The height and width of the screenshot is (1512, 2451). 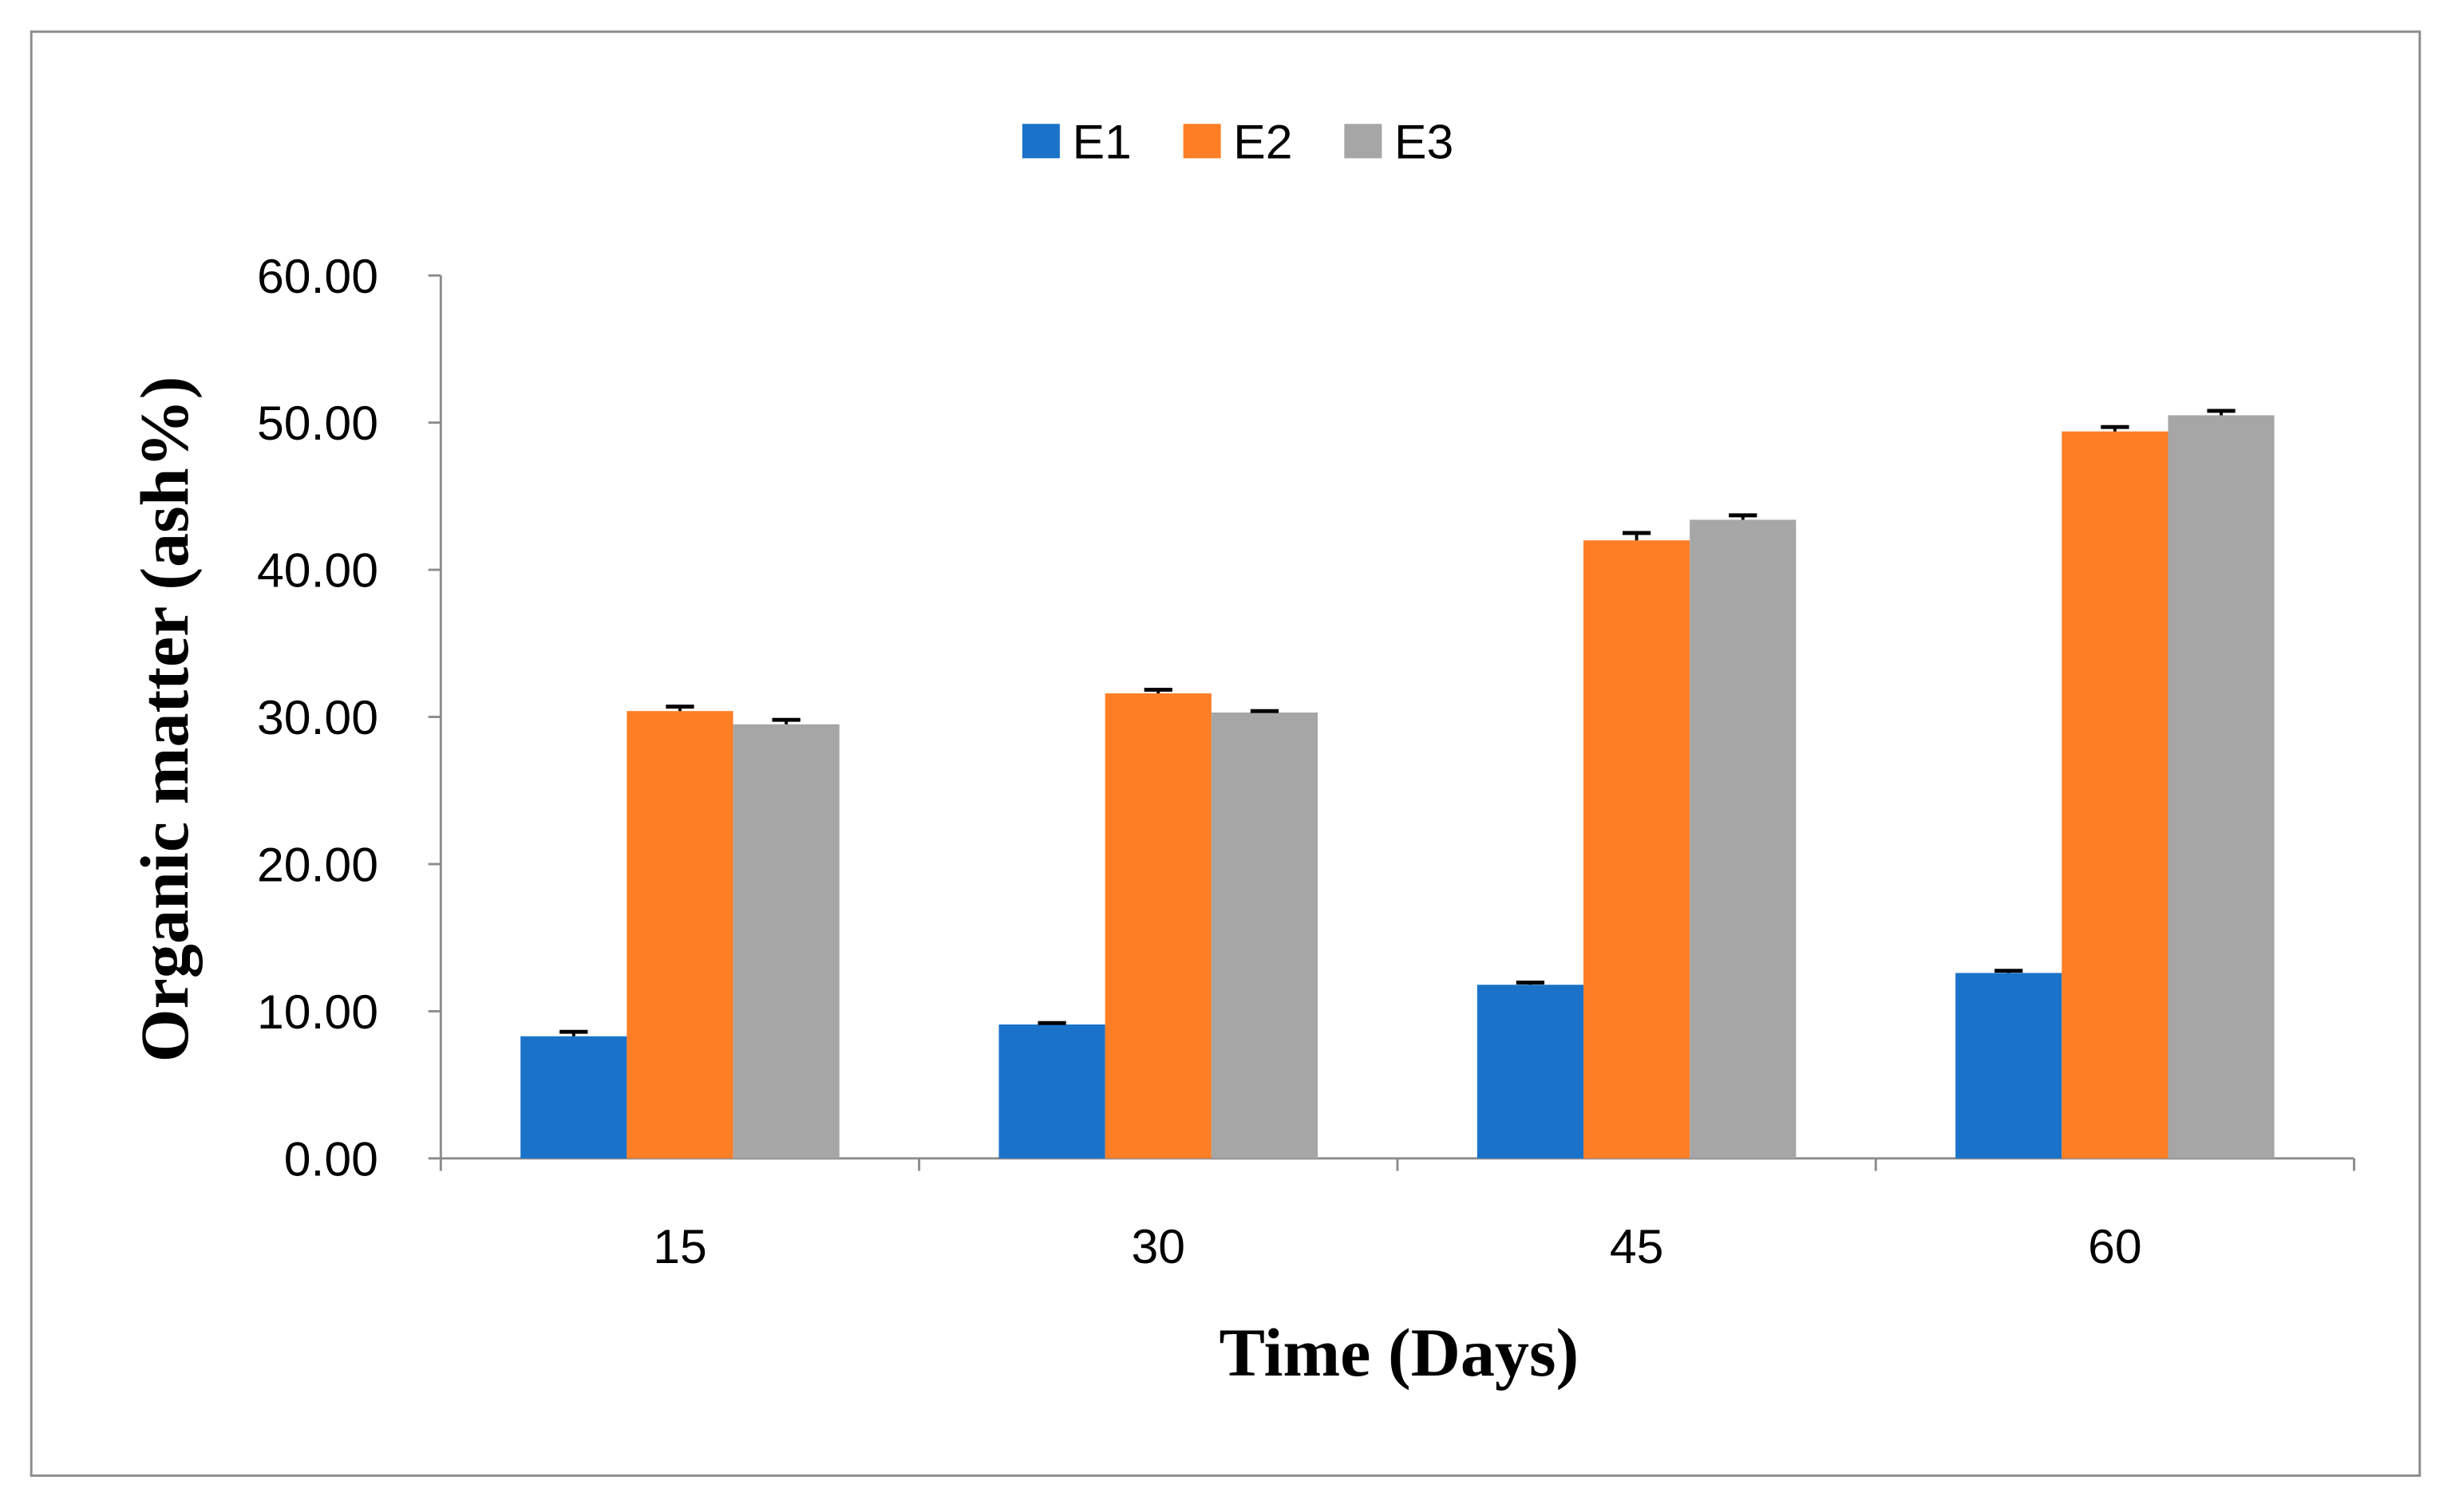 I want to click on legend-swatch-e3, so click(x=1363, y=141).